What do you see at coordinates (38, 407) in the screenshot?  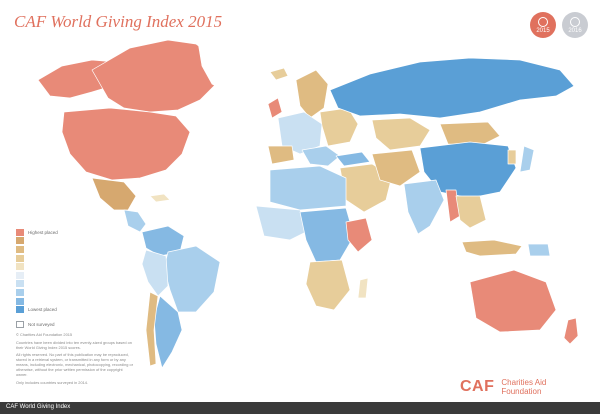 I see `footer-text: CAF World Giving Index` at bounding box center [38, 407].